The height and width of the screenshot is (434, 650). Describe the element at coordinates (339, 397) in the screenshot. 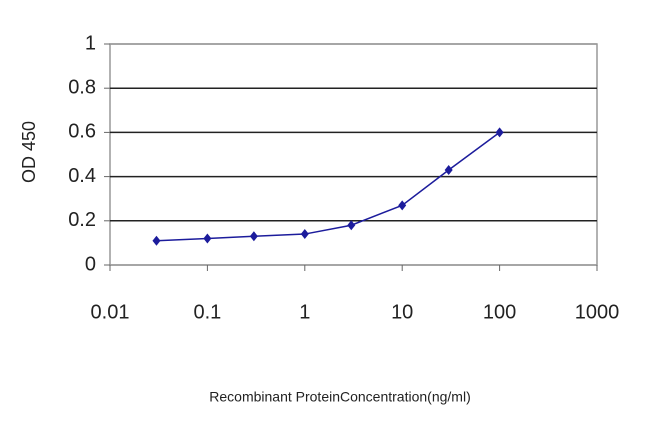

I see `x-axis-label: Recombinant ProteinConcentration(ng/ml)` at that location.